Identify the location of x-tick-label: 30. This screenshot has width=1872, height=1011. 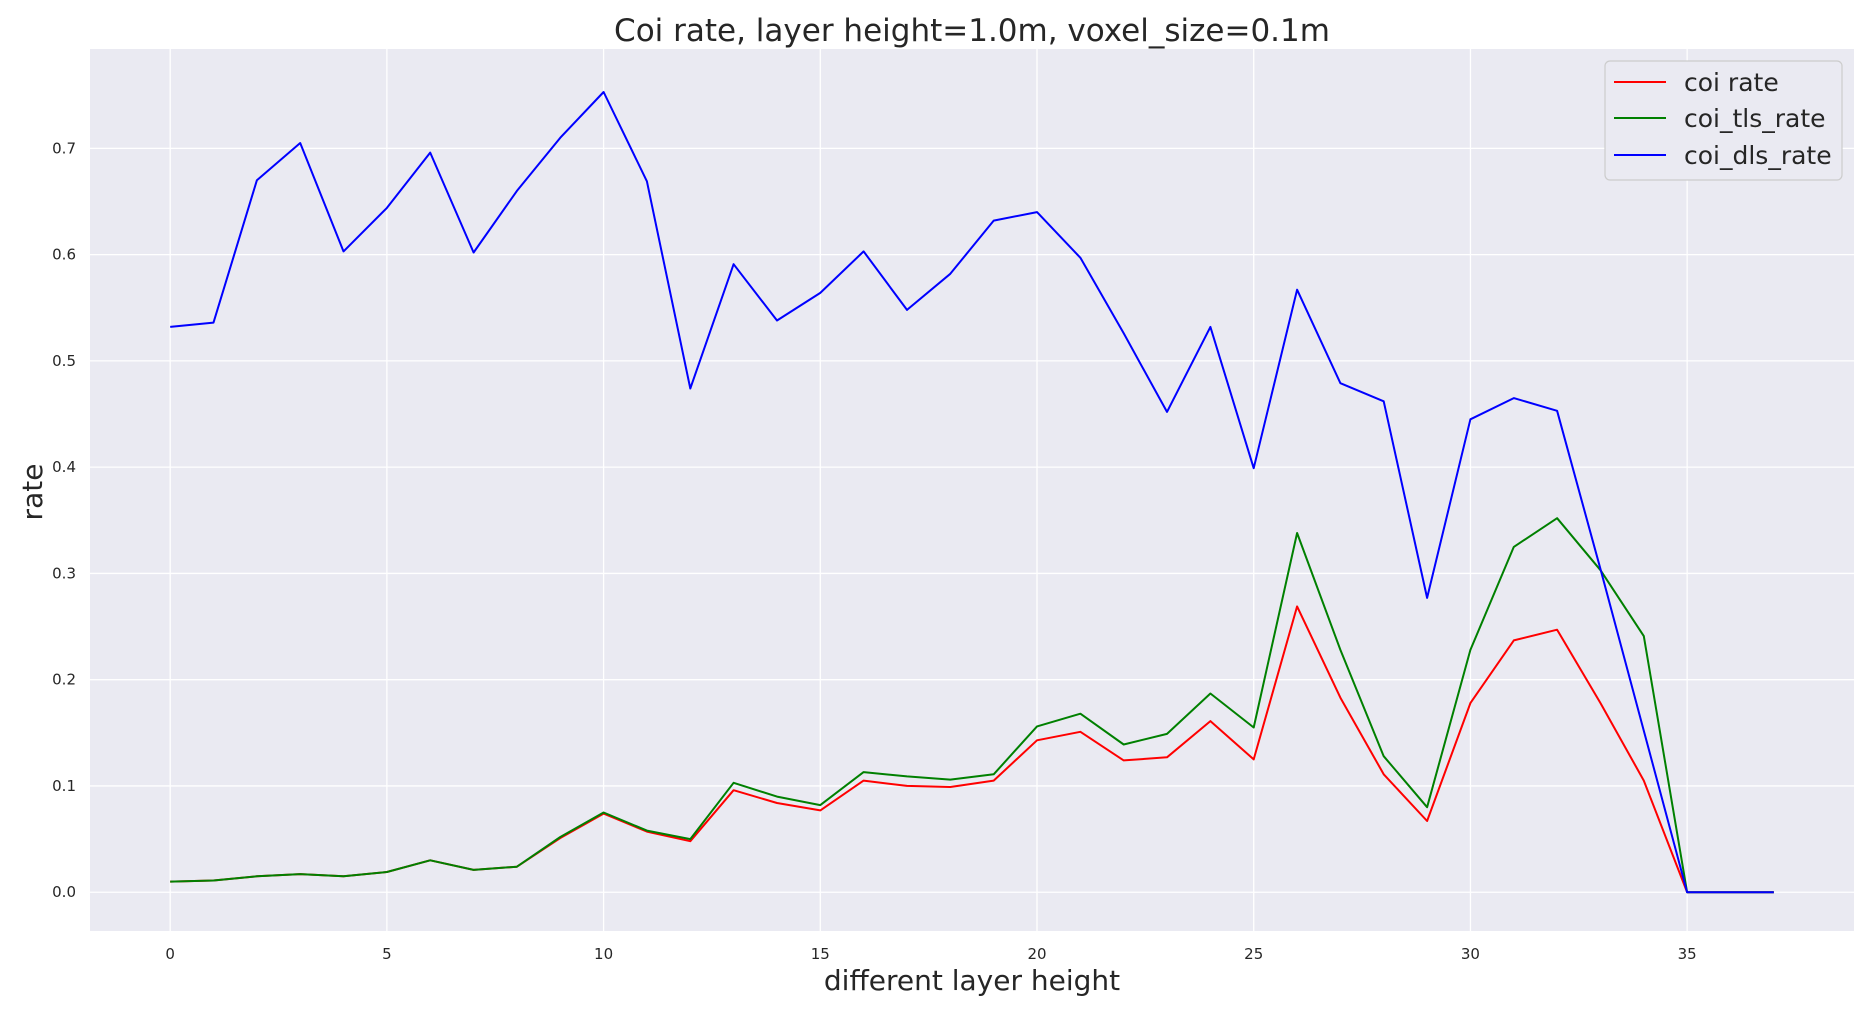
(1470, 954).